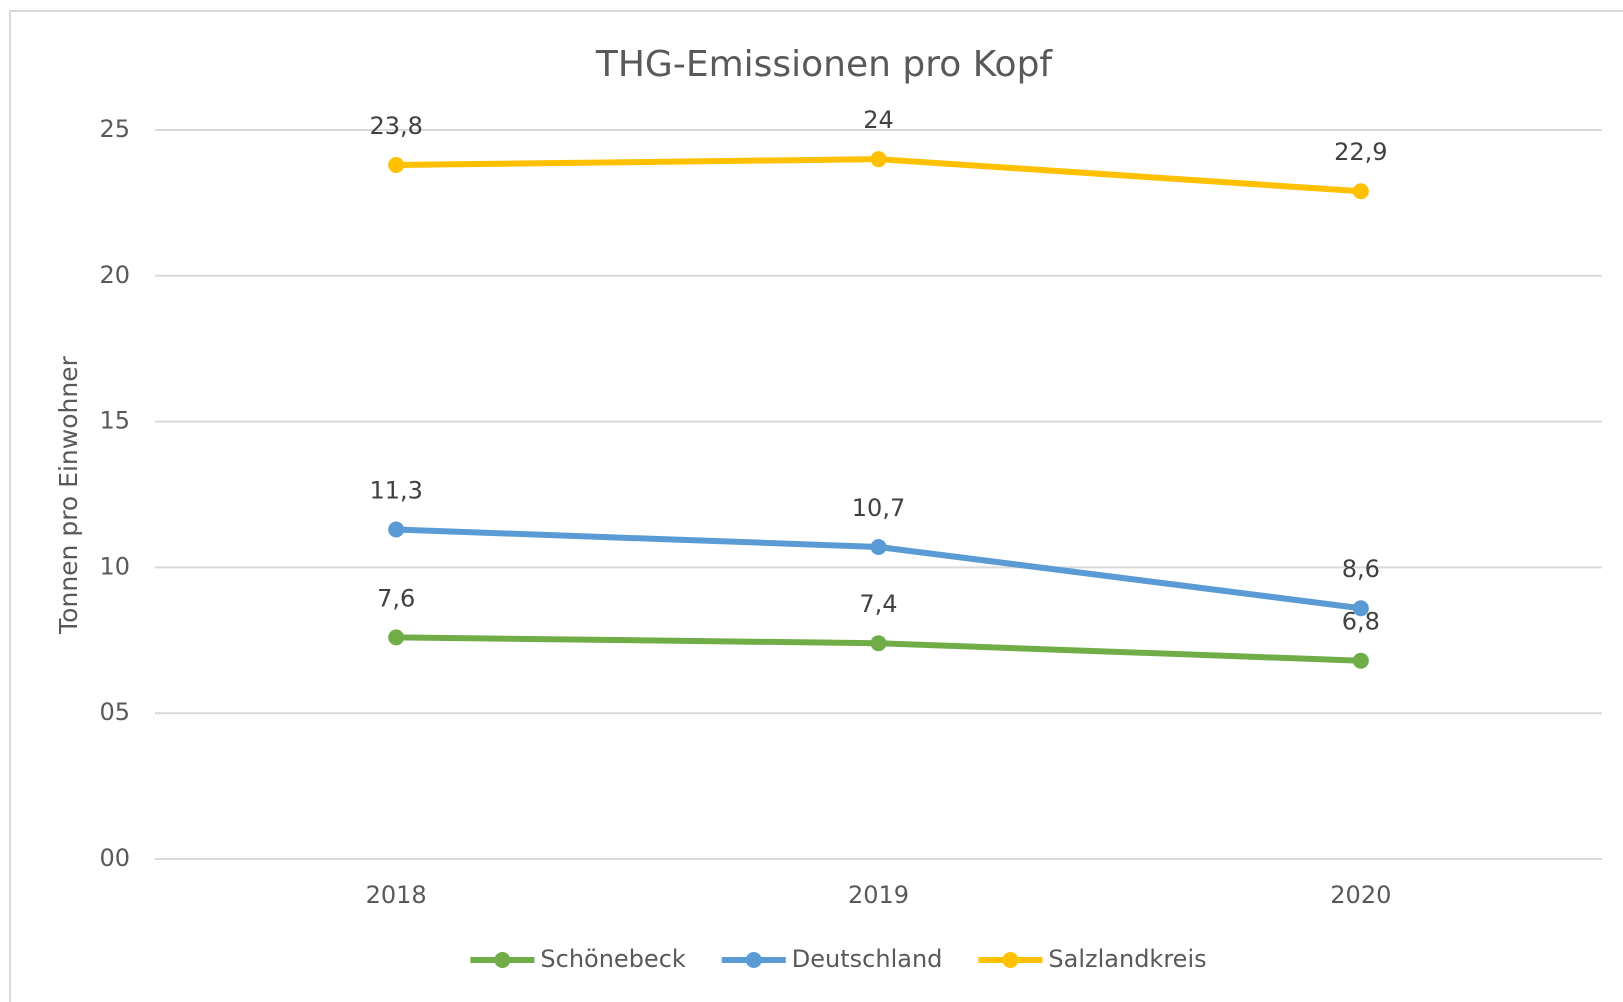 This screenshot has height=1002, width=1623. I want to click on y-tick-label: 05, so click(114, 712).